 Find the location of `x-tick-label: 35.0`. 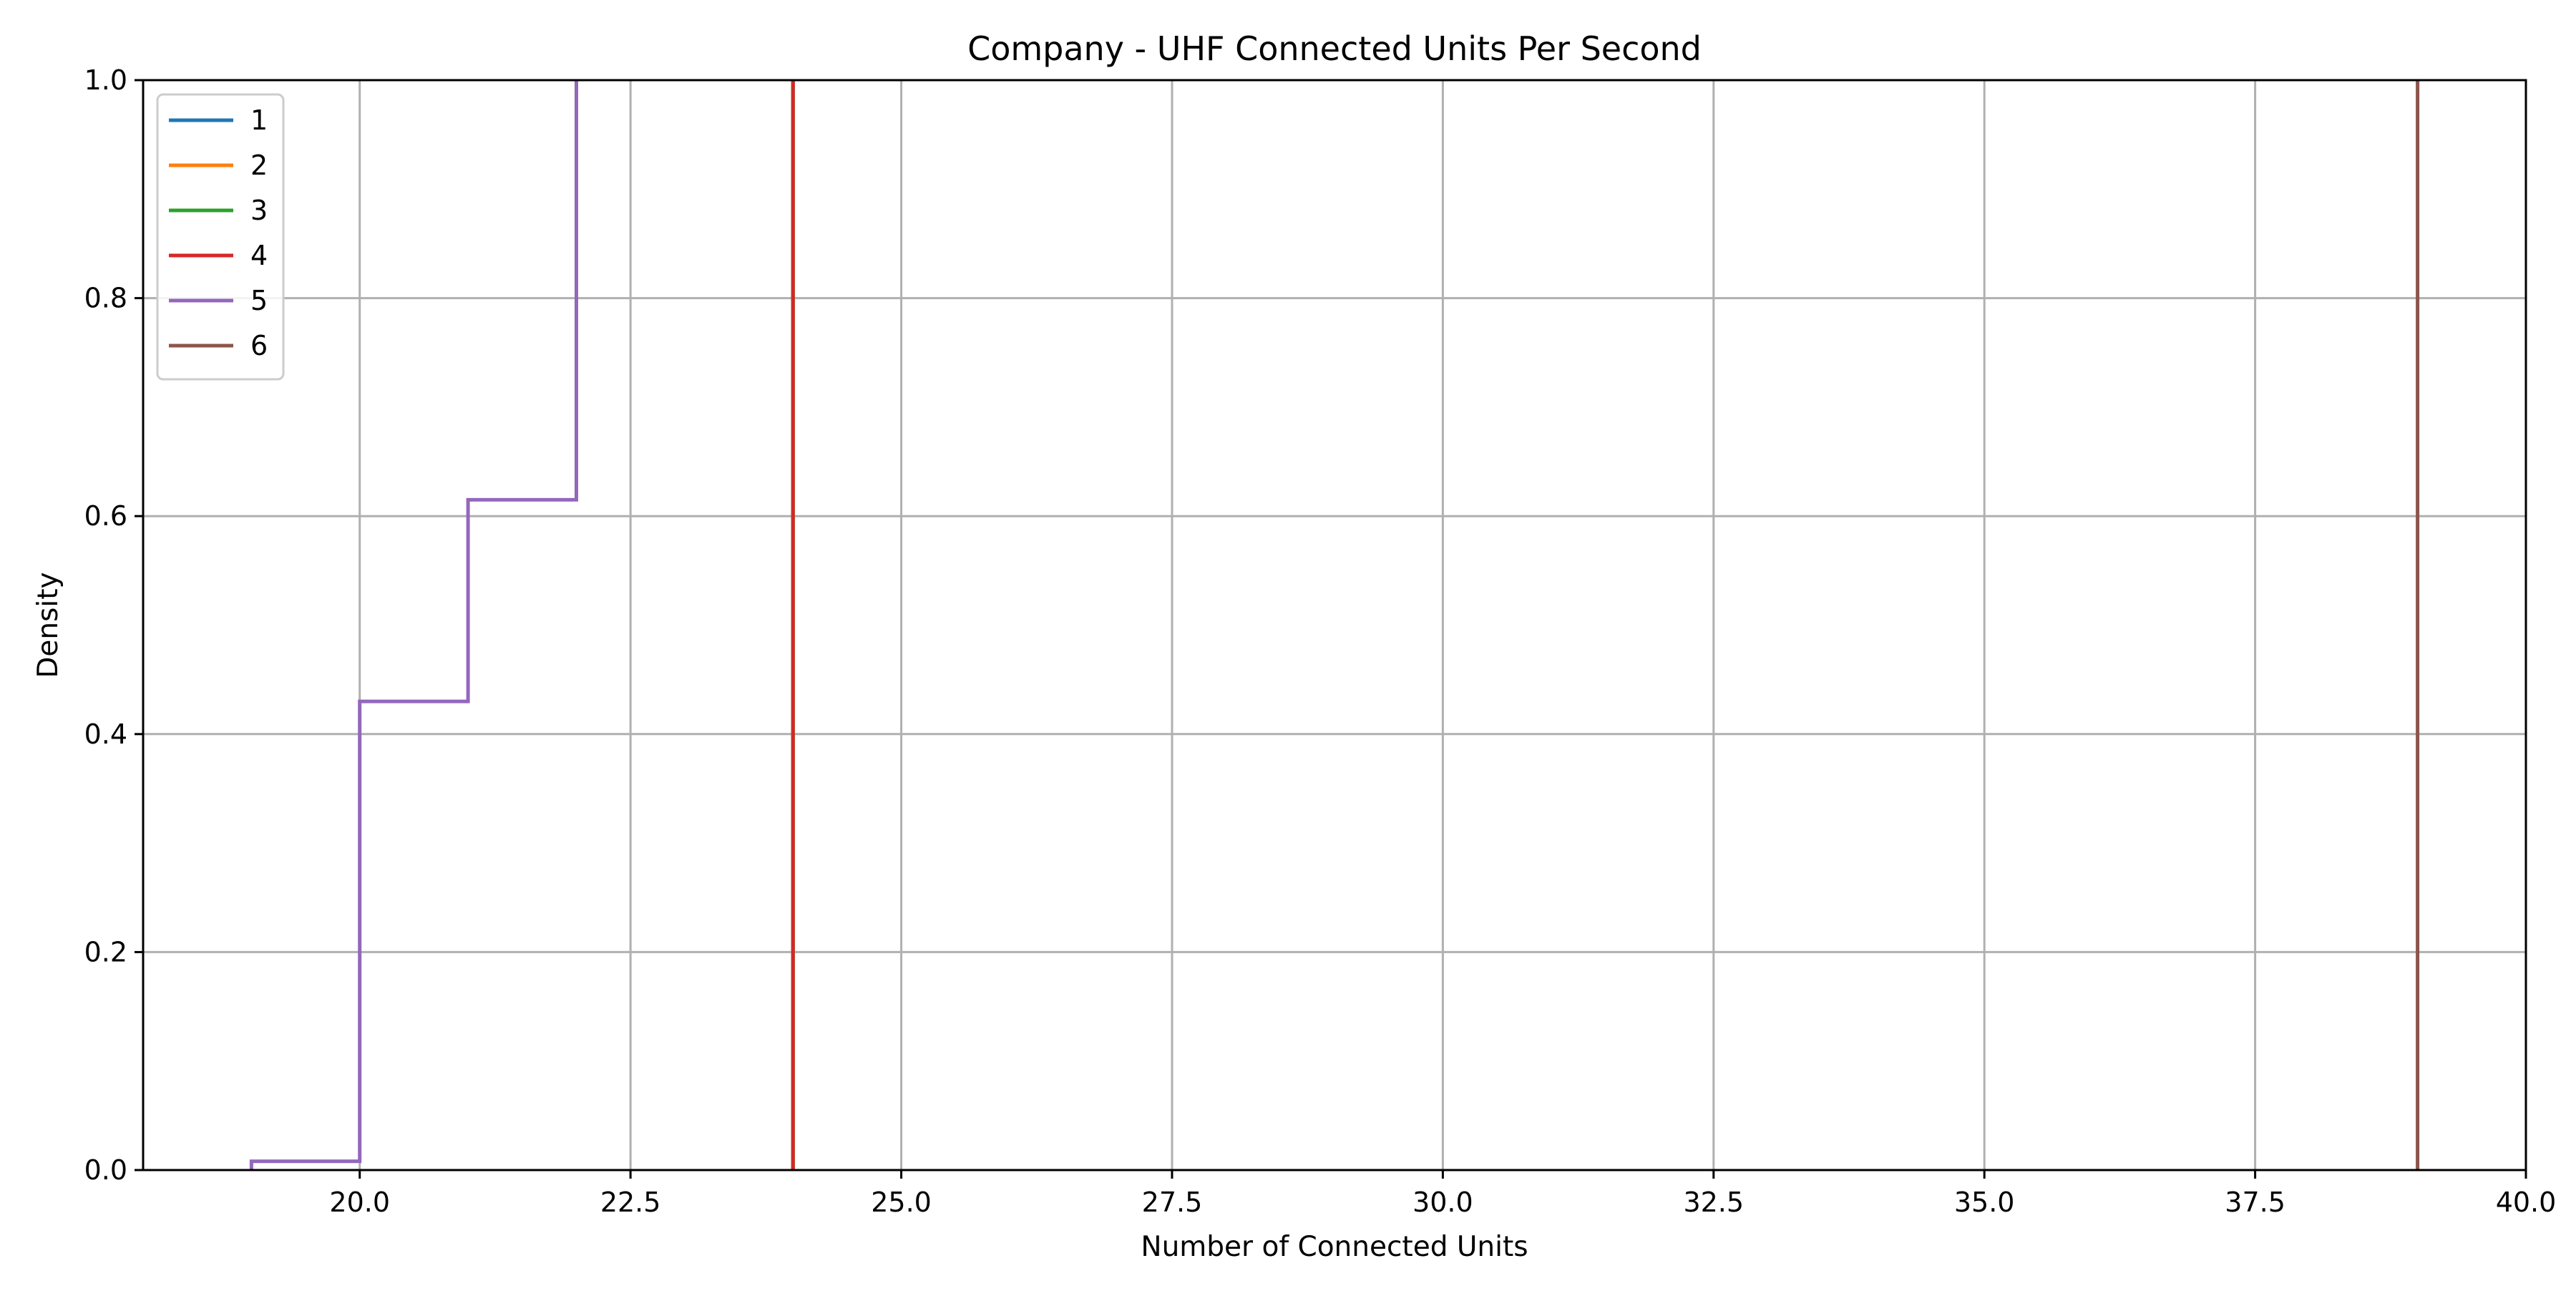

x-tick-label: 35.0 is located at coordinates (1984, 1202).